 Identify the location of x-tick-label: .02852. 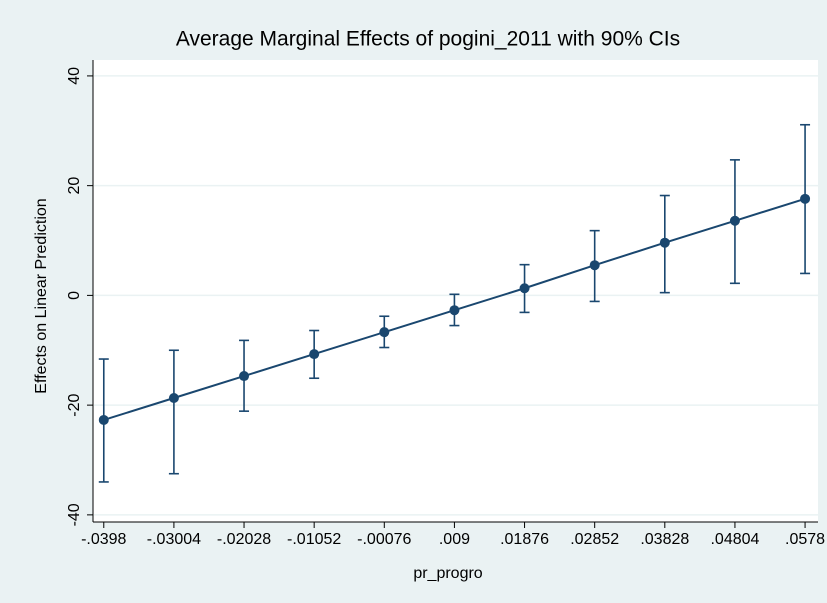
(594, 539).